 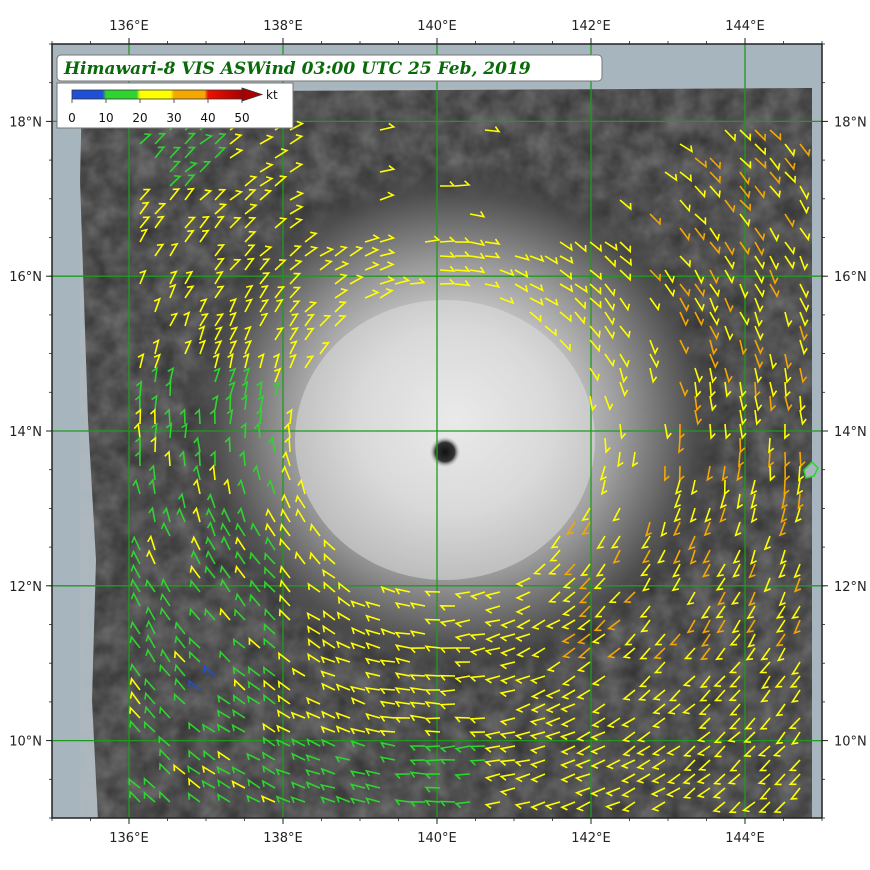 What do you see at coordinates (207, 118) in the screenshot?
I see `legend-tick-label: 40` at bounding box center [207, 118].